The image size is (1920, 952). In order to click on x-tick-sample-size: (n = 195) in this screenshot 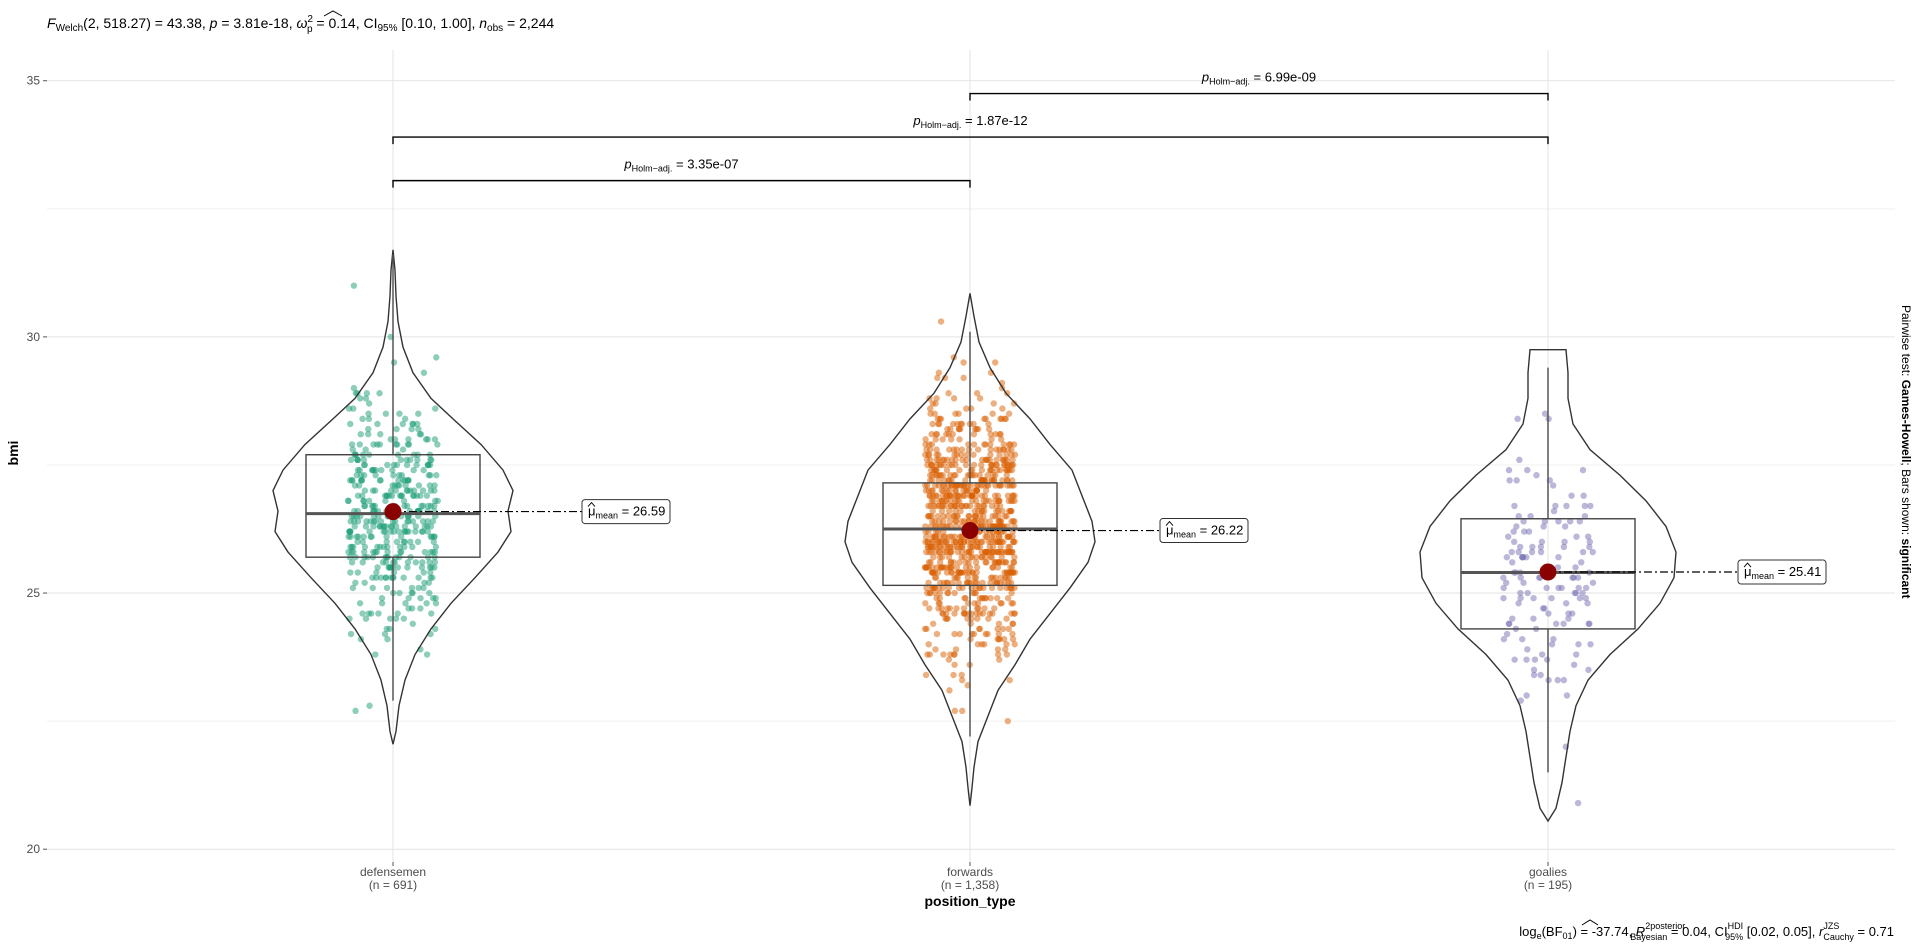, I will do `click(1548, 885)`.